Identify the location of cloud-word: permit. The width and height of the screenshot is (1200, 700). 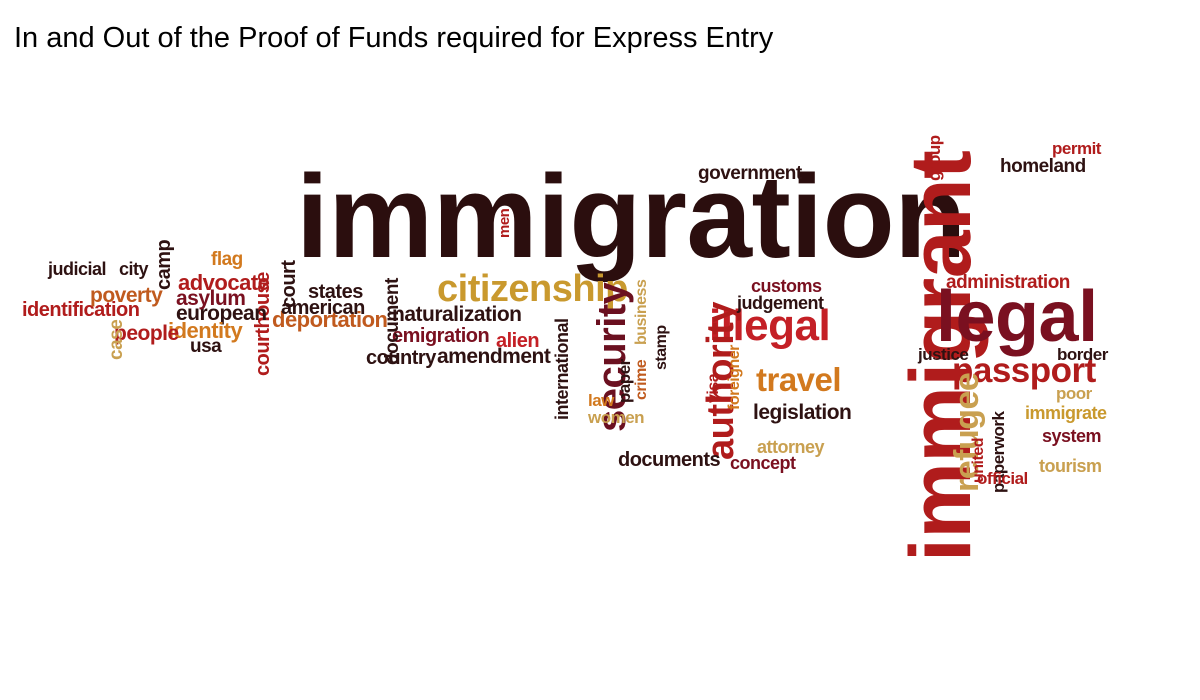
(1076, 148).